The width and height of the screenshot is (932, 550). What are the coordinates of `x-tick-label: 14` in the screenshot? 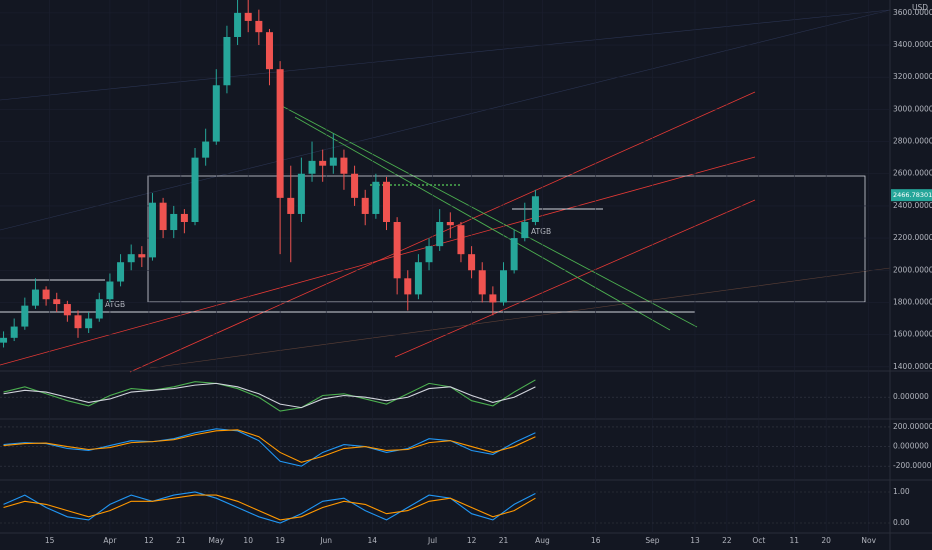 It's located at (373, 540).